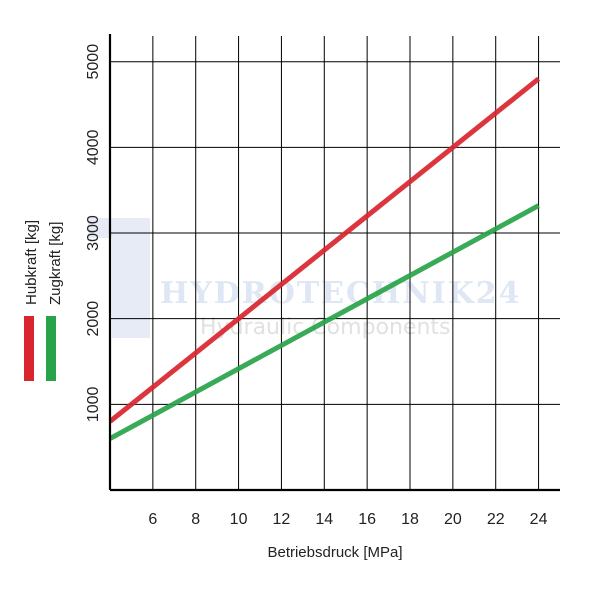 The image size is (600, 600). Describe the element at coordinates (31, 262) in the screenshot. I see `legend-label-hubkraft: Hubkraft [kg]` at that location.